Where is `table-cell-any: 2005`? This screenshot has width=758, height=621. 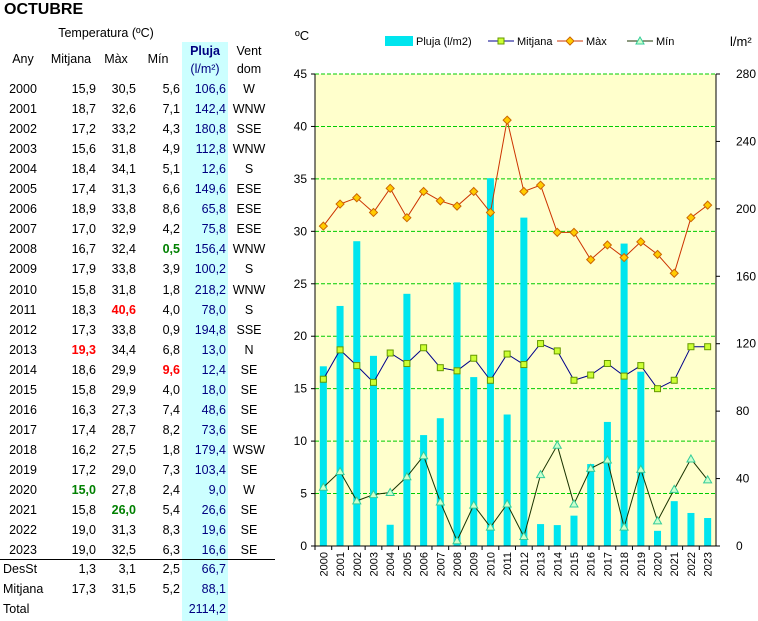 table-cell-any: 2005 is located at coordinates (23, 189).